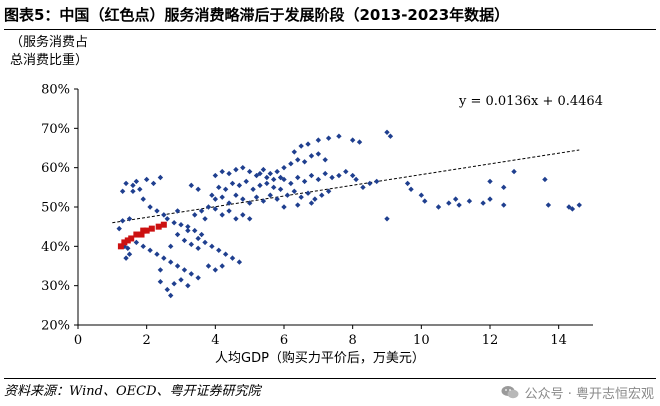  Describe the element at coordinates (132, 391) in the screenshot. I see `source-note: 资料来源：Wind、OECD、粤开证券研究院` at that location.